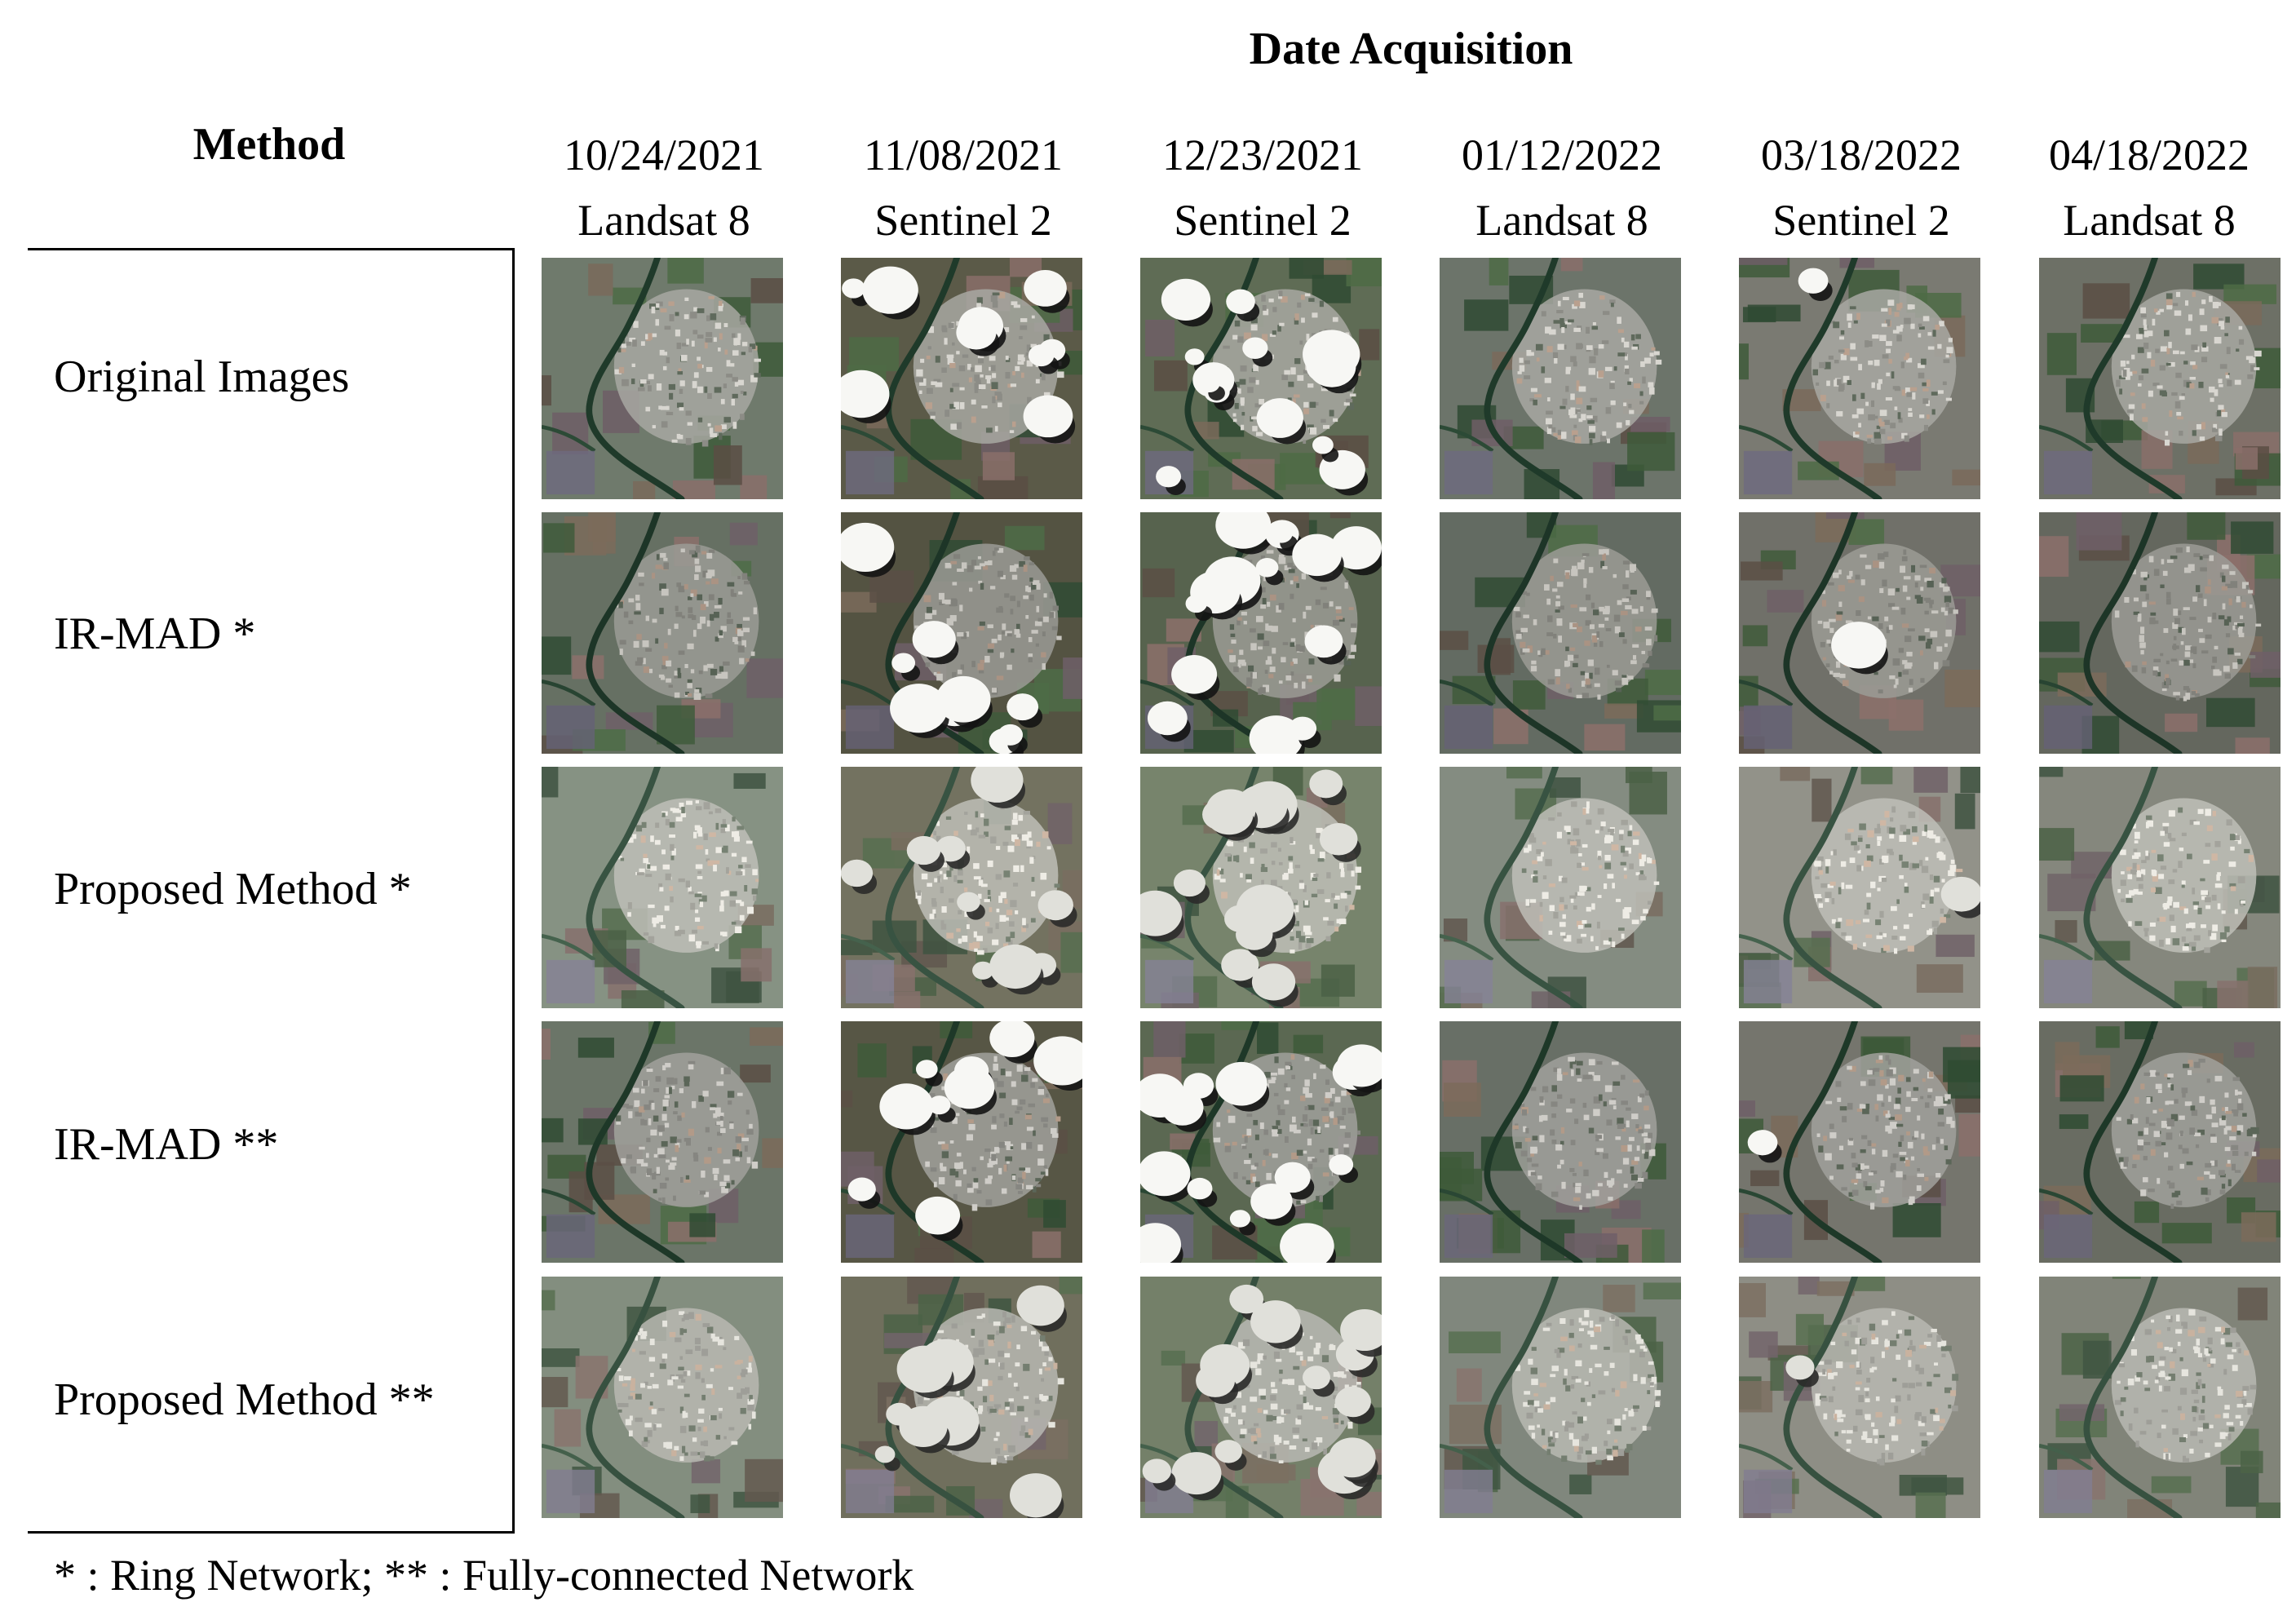 The image size is (2296, 1620). What do you see at coordinates (2149, 155) in the screenshot?
I see `column-date: 04/18/2022` at bounding box center [2149, 155].